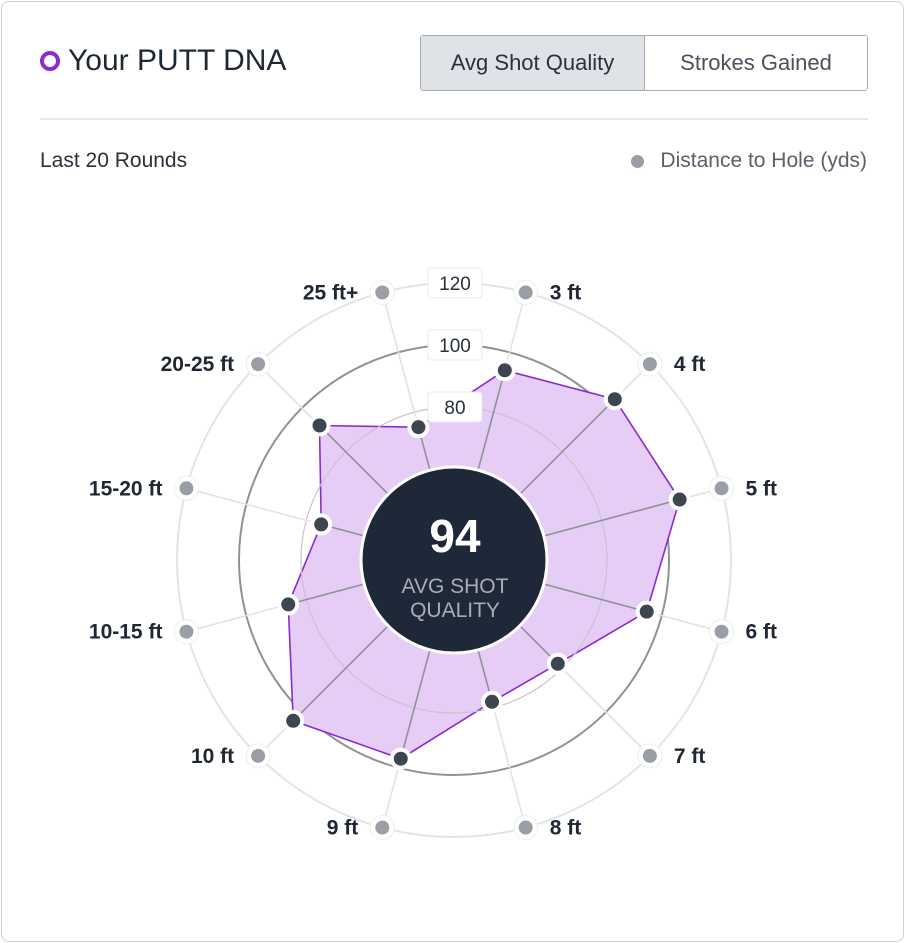 The height and width of the screenshot is (943, 905). What do you see at coordinates (533, 63) in the screenshot?
I see `tab-avg-shot-quality: Avg Shot Quality` at bounding box center [533, 63].